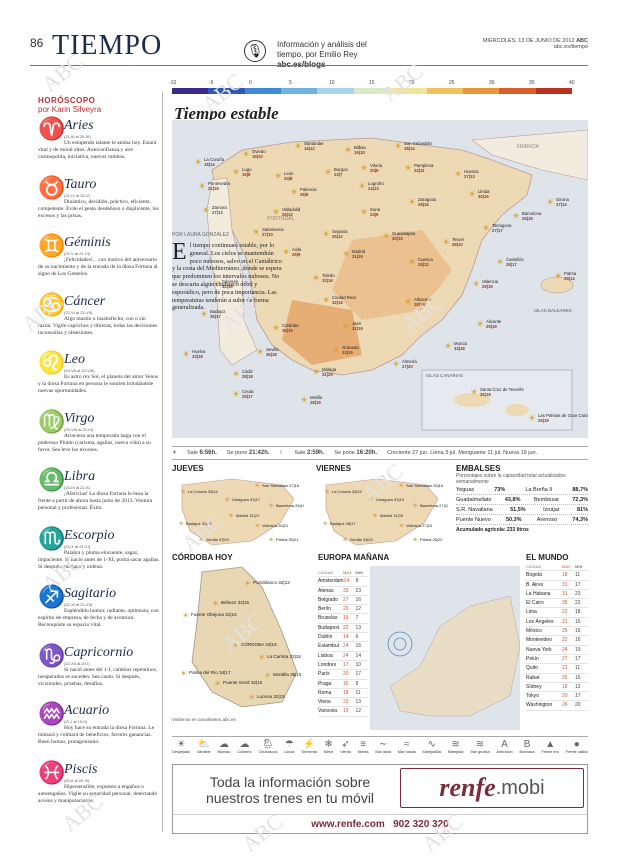  What do you see at coordinates (522, 520) in the screenshot?
I see `embalse-row: Puente Nuevo 50,3% Arenoso 74,3%` at bounding box center [522, 520].